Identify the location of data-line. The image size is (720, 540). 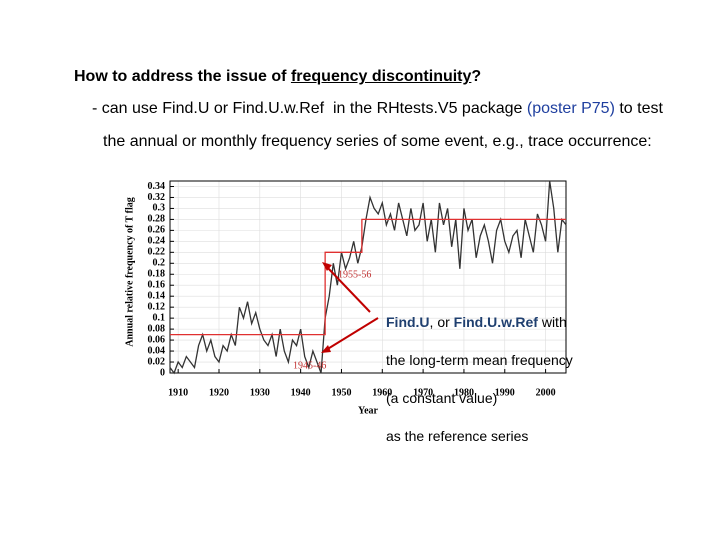
(368, 277).